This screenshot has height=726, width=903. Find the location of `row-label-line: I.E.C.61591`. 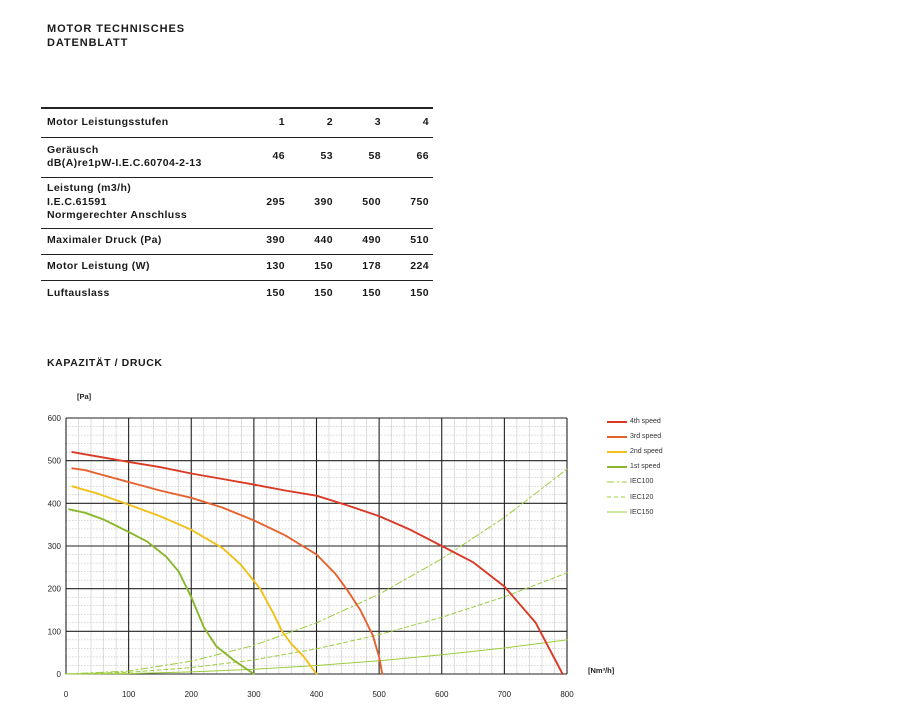

row-label-line: I.E.C.61591 is located at coordinates (77, 201).